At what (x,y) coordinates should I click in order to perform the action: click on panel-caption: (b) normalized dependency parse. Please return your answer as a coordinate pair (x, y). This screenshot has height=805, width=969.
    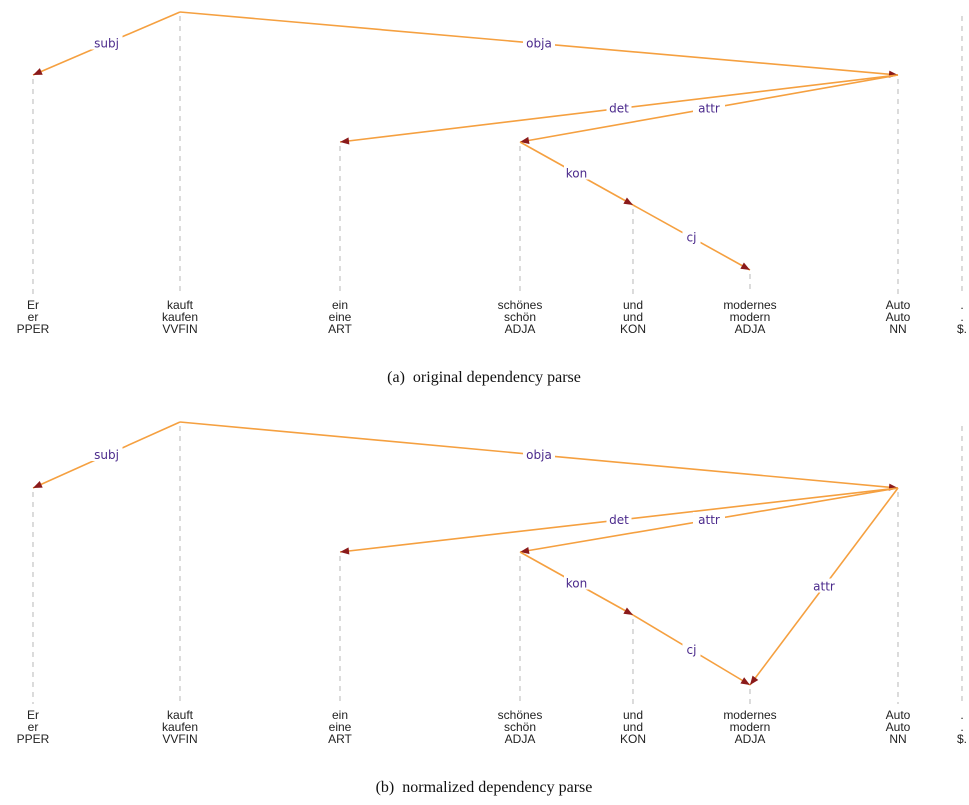
    Looking at the image, I should click on (484, 787).